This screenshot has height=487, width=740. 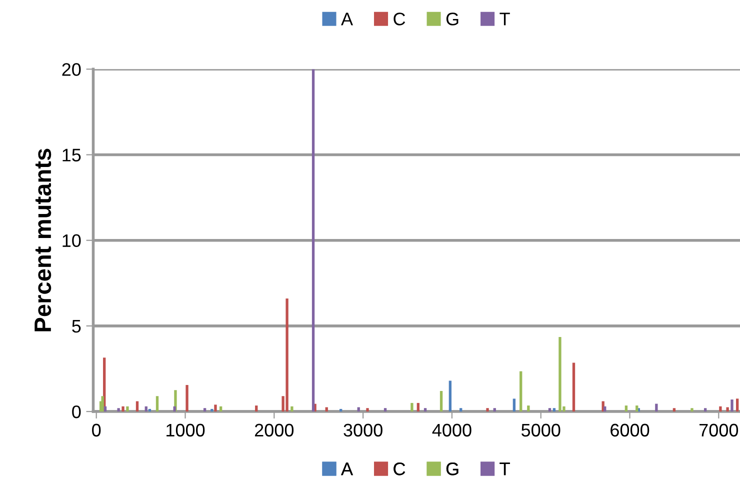 What do you see at coordinates (400, 19) in the screenshot?
I see `text: C` at bounding box center [400, 19].